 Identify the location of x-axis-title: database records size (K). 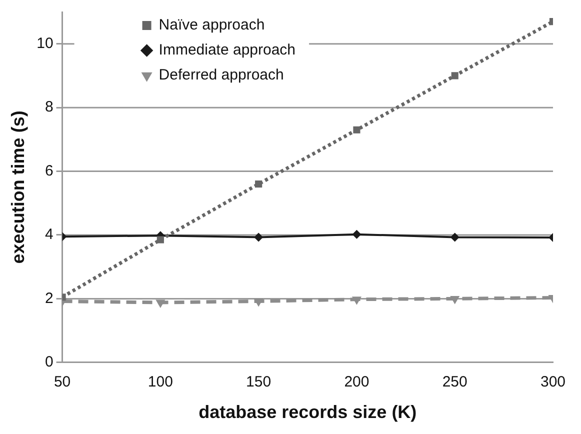
(307, 412).